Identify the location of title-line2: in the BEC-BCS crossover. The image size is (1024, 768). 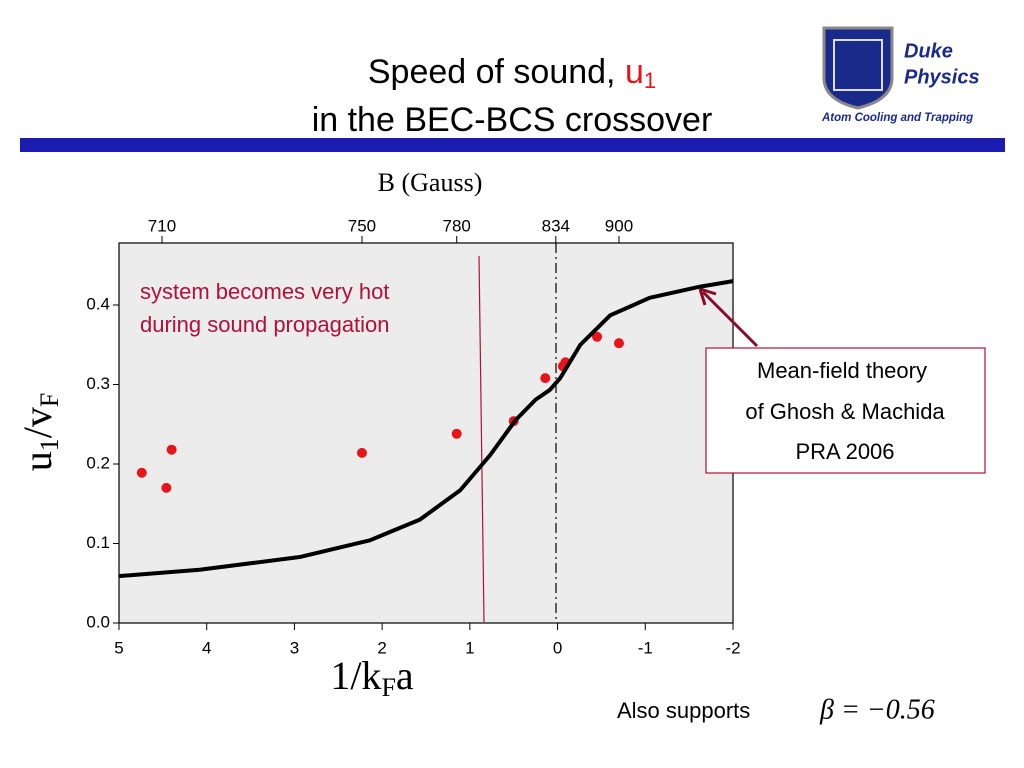
(512, 120).